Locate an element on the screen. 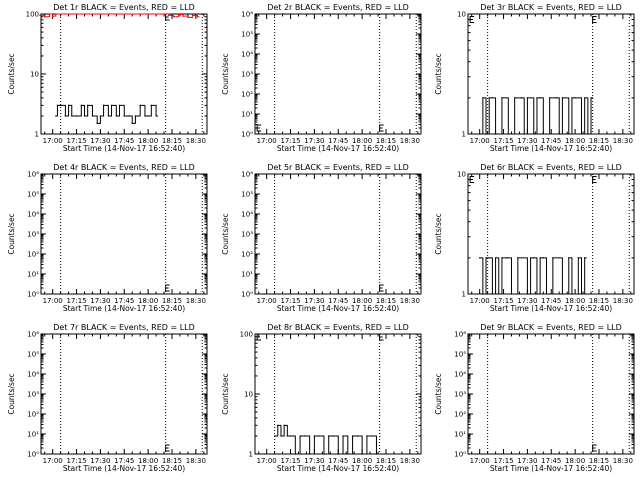 Image resolution: width=640 pixels, height=480 pixels. chart-title: Det 7r BLACK = Events, RED = LLD is located at coordinates (124, 327).